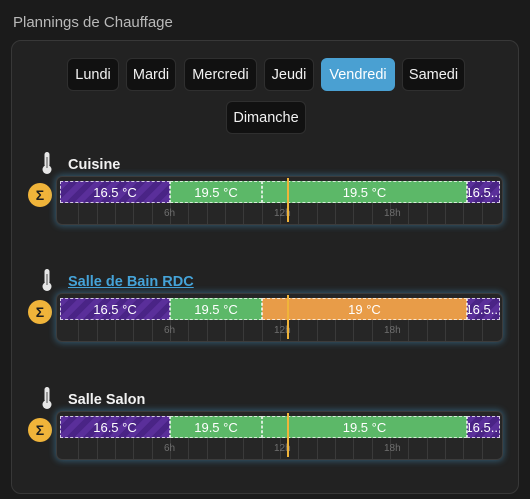 This screenshot has height=499, width=530. What do you see at coordinates (220, 74) in the screenshot?
I see `day-button-mercredi: Mercredi` at bounding box center [220, 74].